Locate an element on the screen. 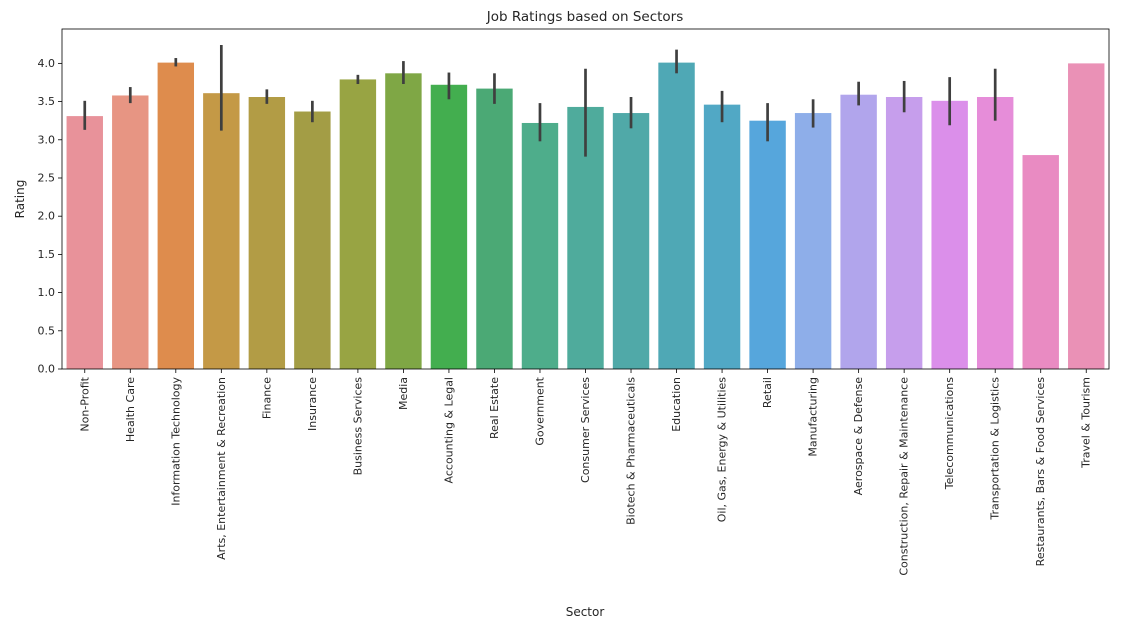  y-tick-label-5: 2.5 is located at coordinates (47, 177).